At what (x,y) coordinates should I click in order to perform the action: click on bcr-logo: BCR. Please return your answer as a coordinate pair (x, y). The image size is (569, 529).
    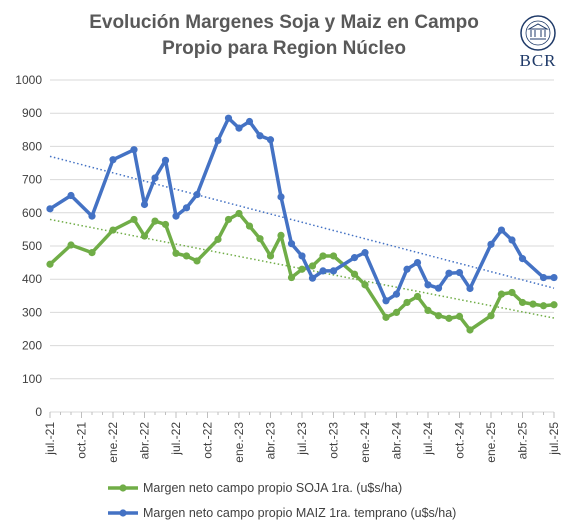
    Looking at the image, I should click on (537, 42).